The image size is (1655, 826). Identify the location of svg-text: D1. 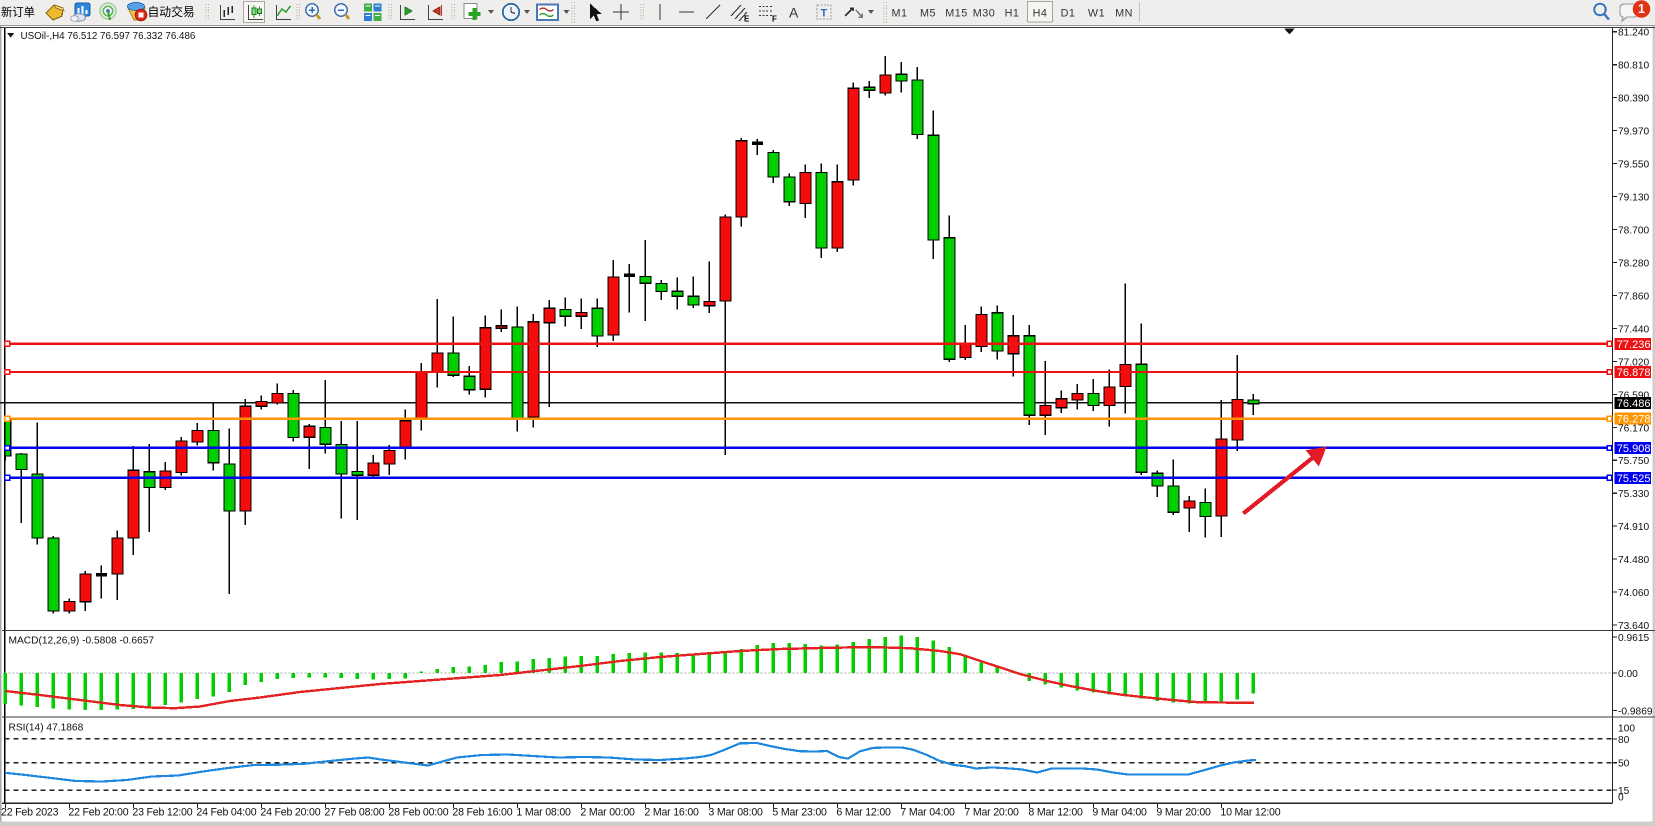
(1068, 14).